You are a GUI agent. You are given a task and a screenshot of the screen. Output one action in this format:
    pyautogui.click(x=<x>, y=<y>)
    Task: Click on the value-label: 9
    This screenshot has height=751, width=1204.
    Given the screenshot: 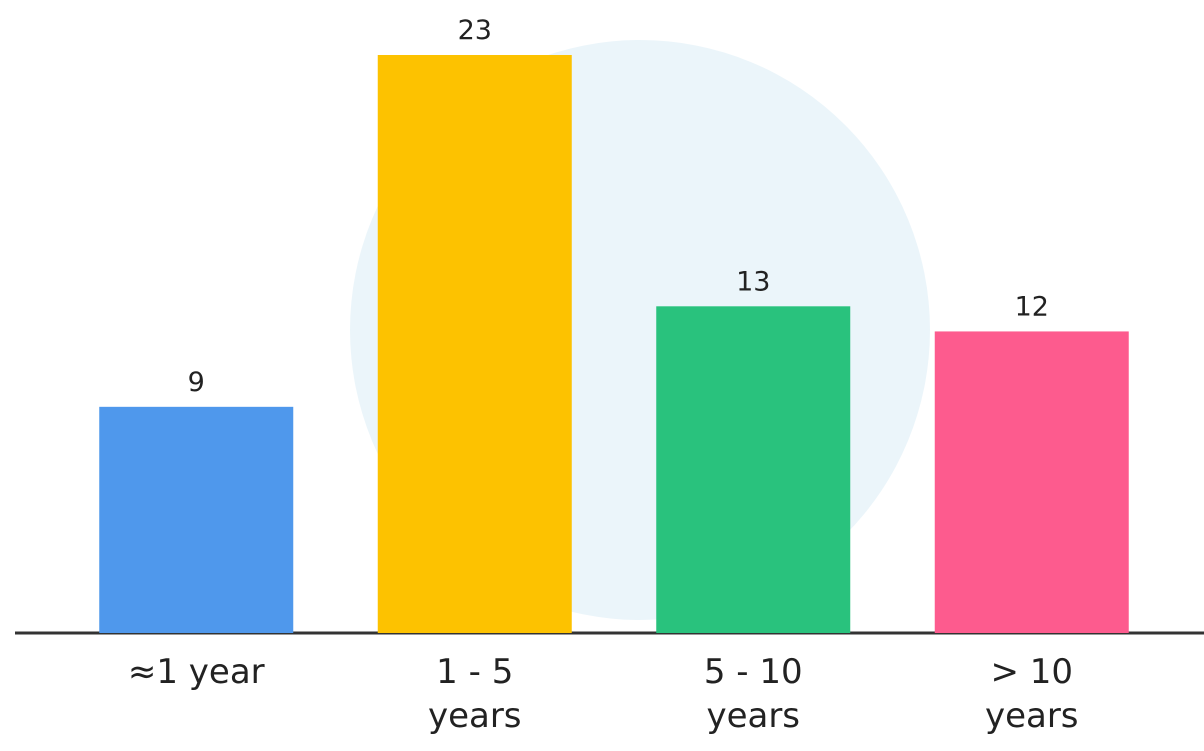 What is the action you would take?
    pyautogui.click(x=196, y=382)
    